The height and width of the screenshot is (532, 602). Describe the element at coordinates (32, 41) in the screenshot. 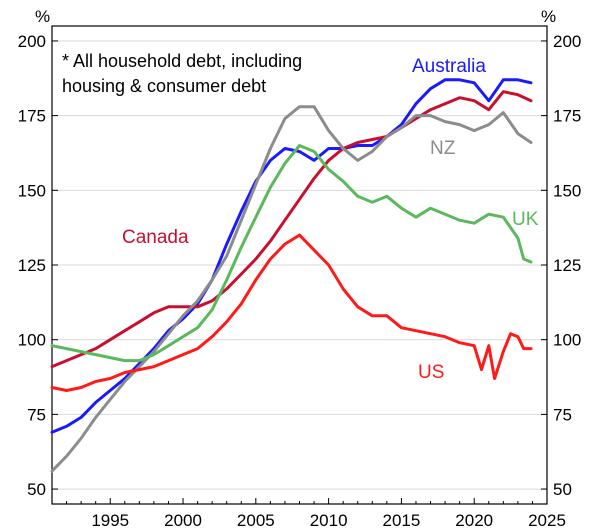

I see `y-tick-label-left: 200` at that location.